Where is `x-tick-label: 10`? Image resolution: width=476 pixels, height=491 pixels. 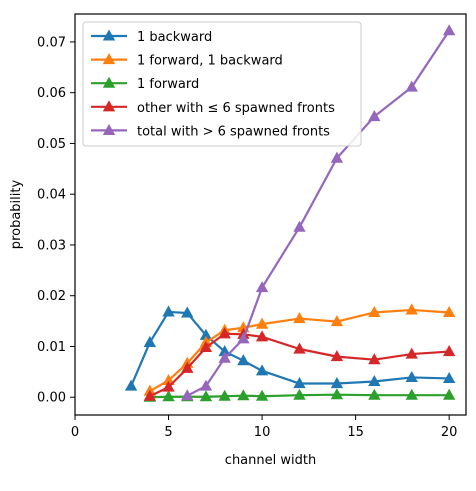 x-tick-label: 10 is located at coordinates (262, 432).